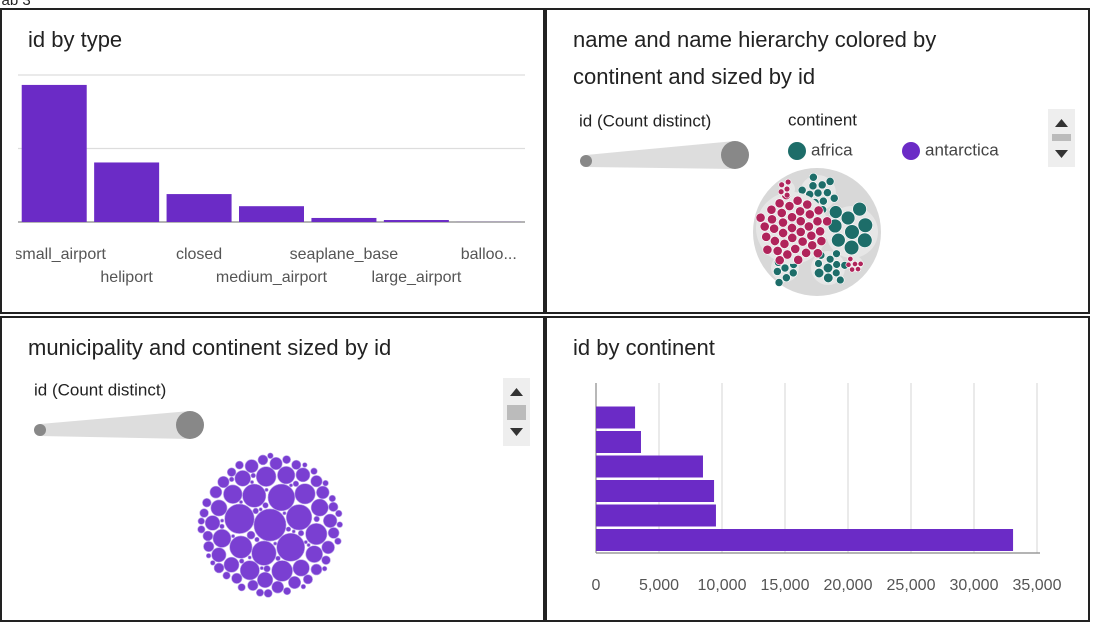  Describe the element at coordinates (100, 389) in the screenshot. I see `size-legend-title: id (Count distinct)` at that location.